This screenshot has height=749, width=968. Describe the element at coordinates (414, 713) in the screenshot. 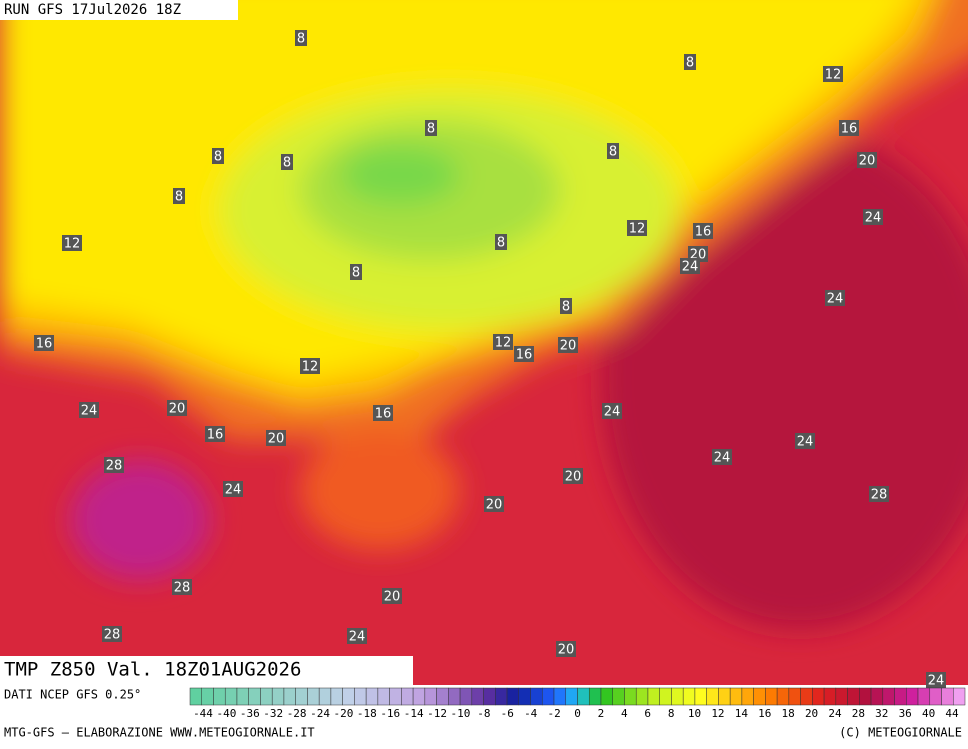

I see `colorbar-tick: -14` at that location.